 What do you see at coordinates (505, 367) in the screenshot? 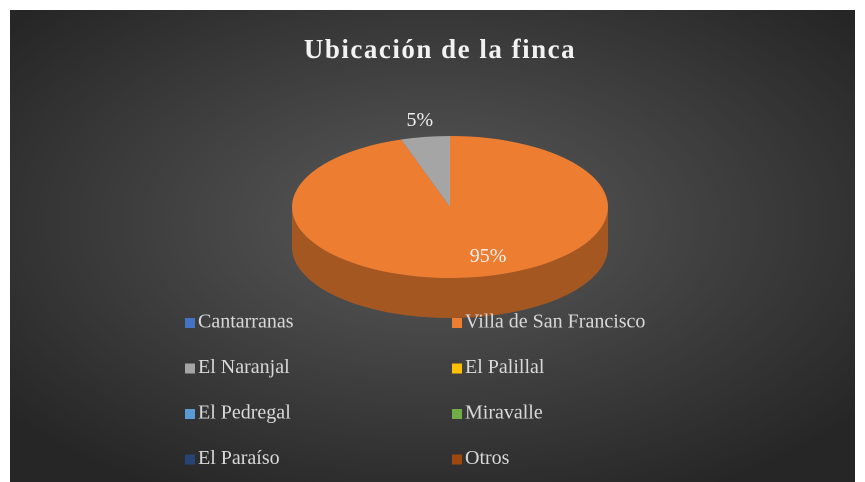
I see `legend-label: El Palillal` at bounding box center [505, 367].